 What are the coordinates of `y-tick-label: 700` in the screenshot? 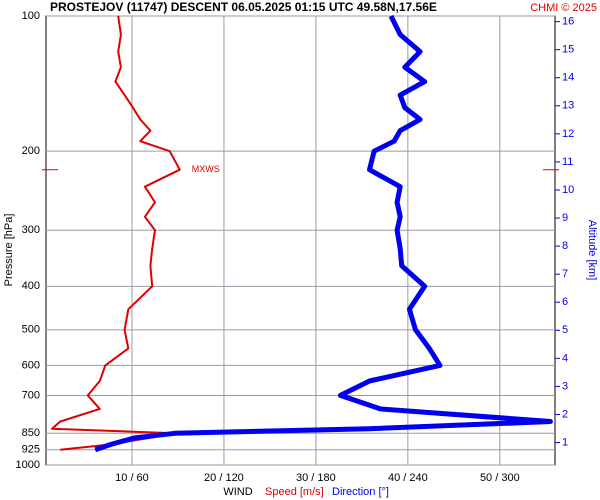 It's located at (31, 395).